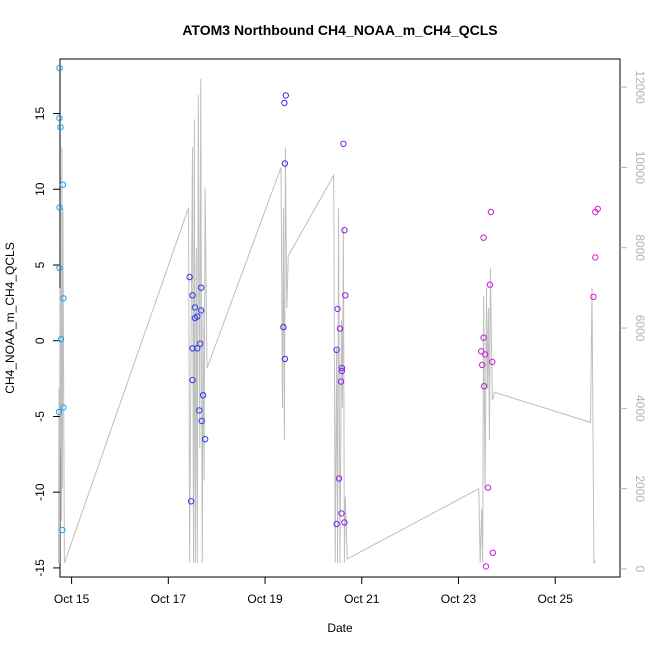 The width and height of the screenshot is (650, 650). What do you see at coordinates (640, 168) in the screenshot?
I see `right-tick-label: 10000` at bounding box center [640, 168].